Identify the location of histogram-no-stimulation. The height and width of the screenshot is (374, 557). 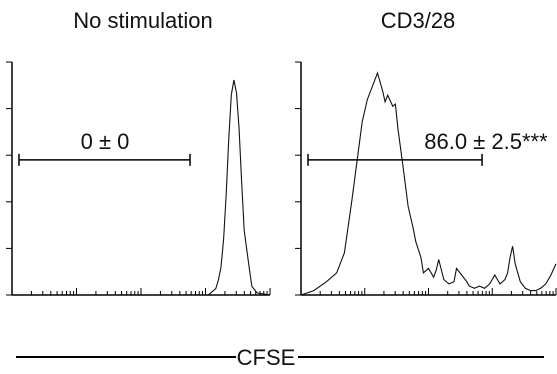
(239, 187).